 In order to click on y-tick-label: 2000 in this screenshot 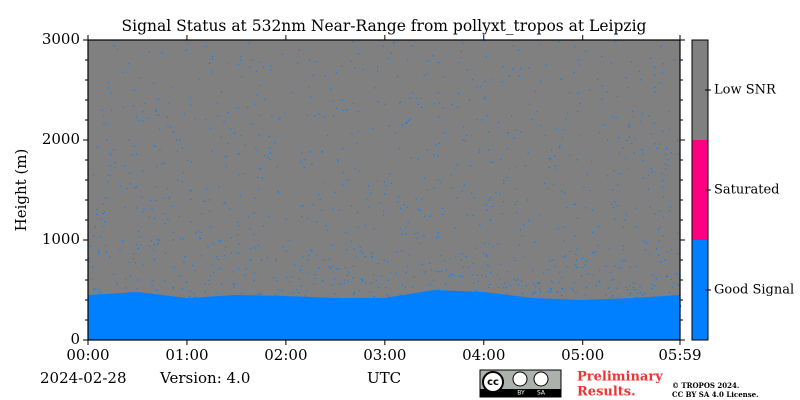, I will do `click(61, 139)`.